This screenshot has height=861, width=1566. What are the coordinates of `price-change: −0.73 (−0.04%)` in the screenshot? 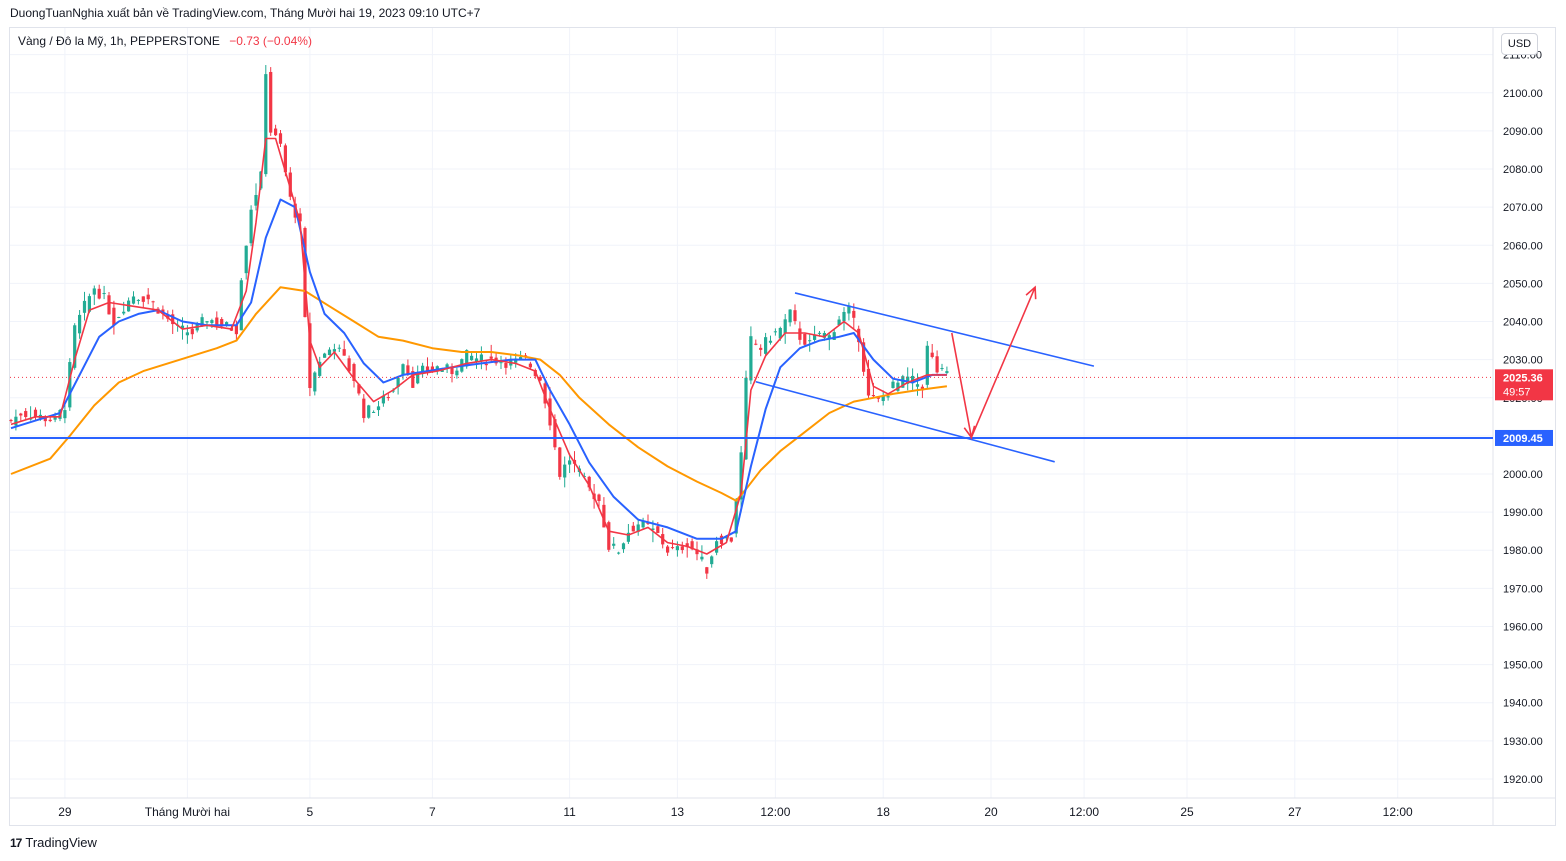 It's located at (270, 41).